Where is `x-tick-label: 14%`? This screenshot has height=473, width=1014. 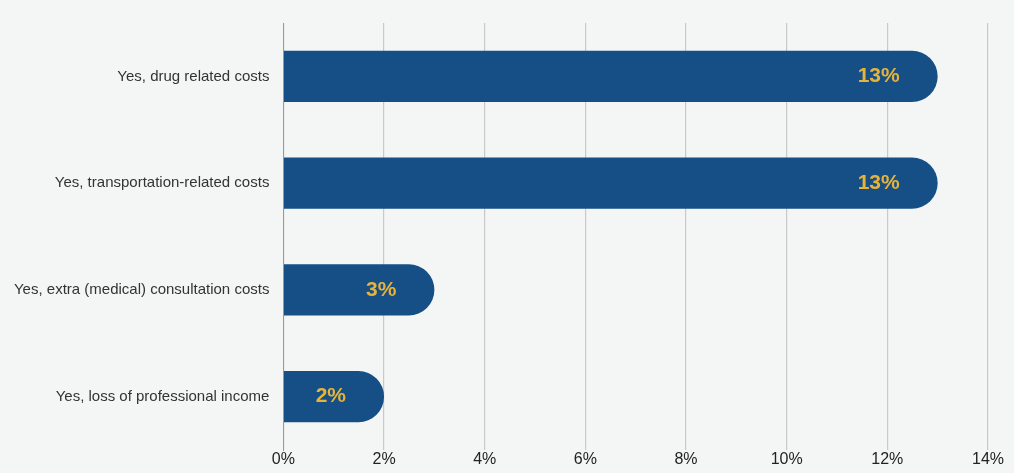
x-tick-label: 14% is located at coordinates (988, 459).